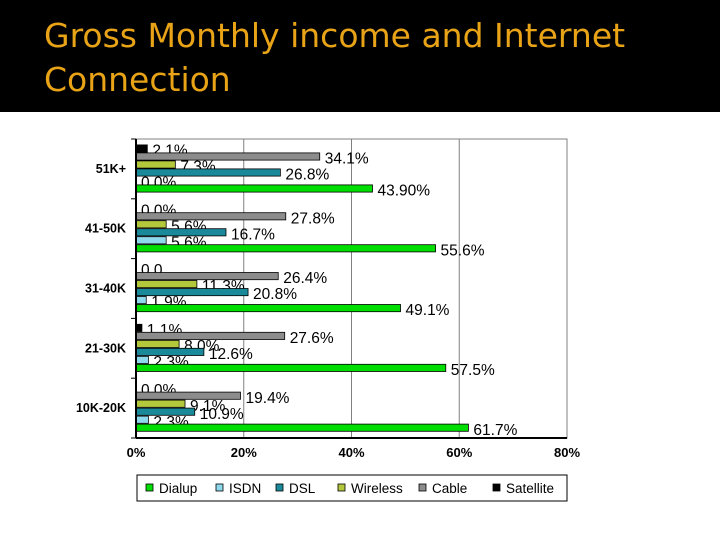 The image size is (720, 540). What do you see at coordinates (279, 487) in the screenshot?
I see `legend-swatch-dsl` at bounding box center [279, 487].